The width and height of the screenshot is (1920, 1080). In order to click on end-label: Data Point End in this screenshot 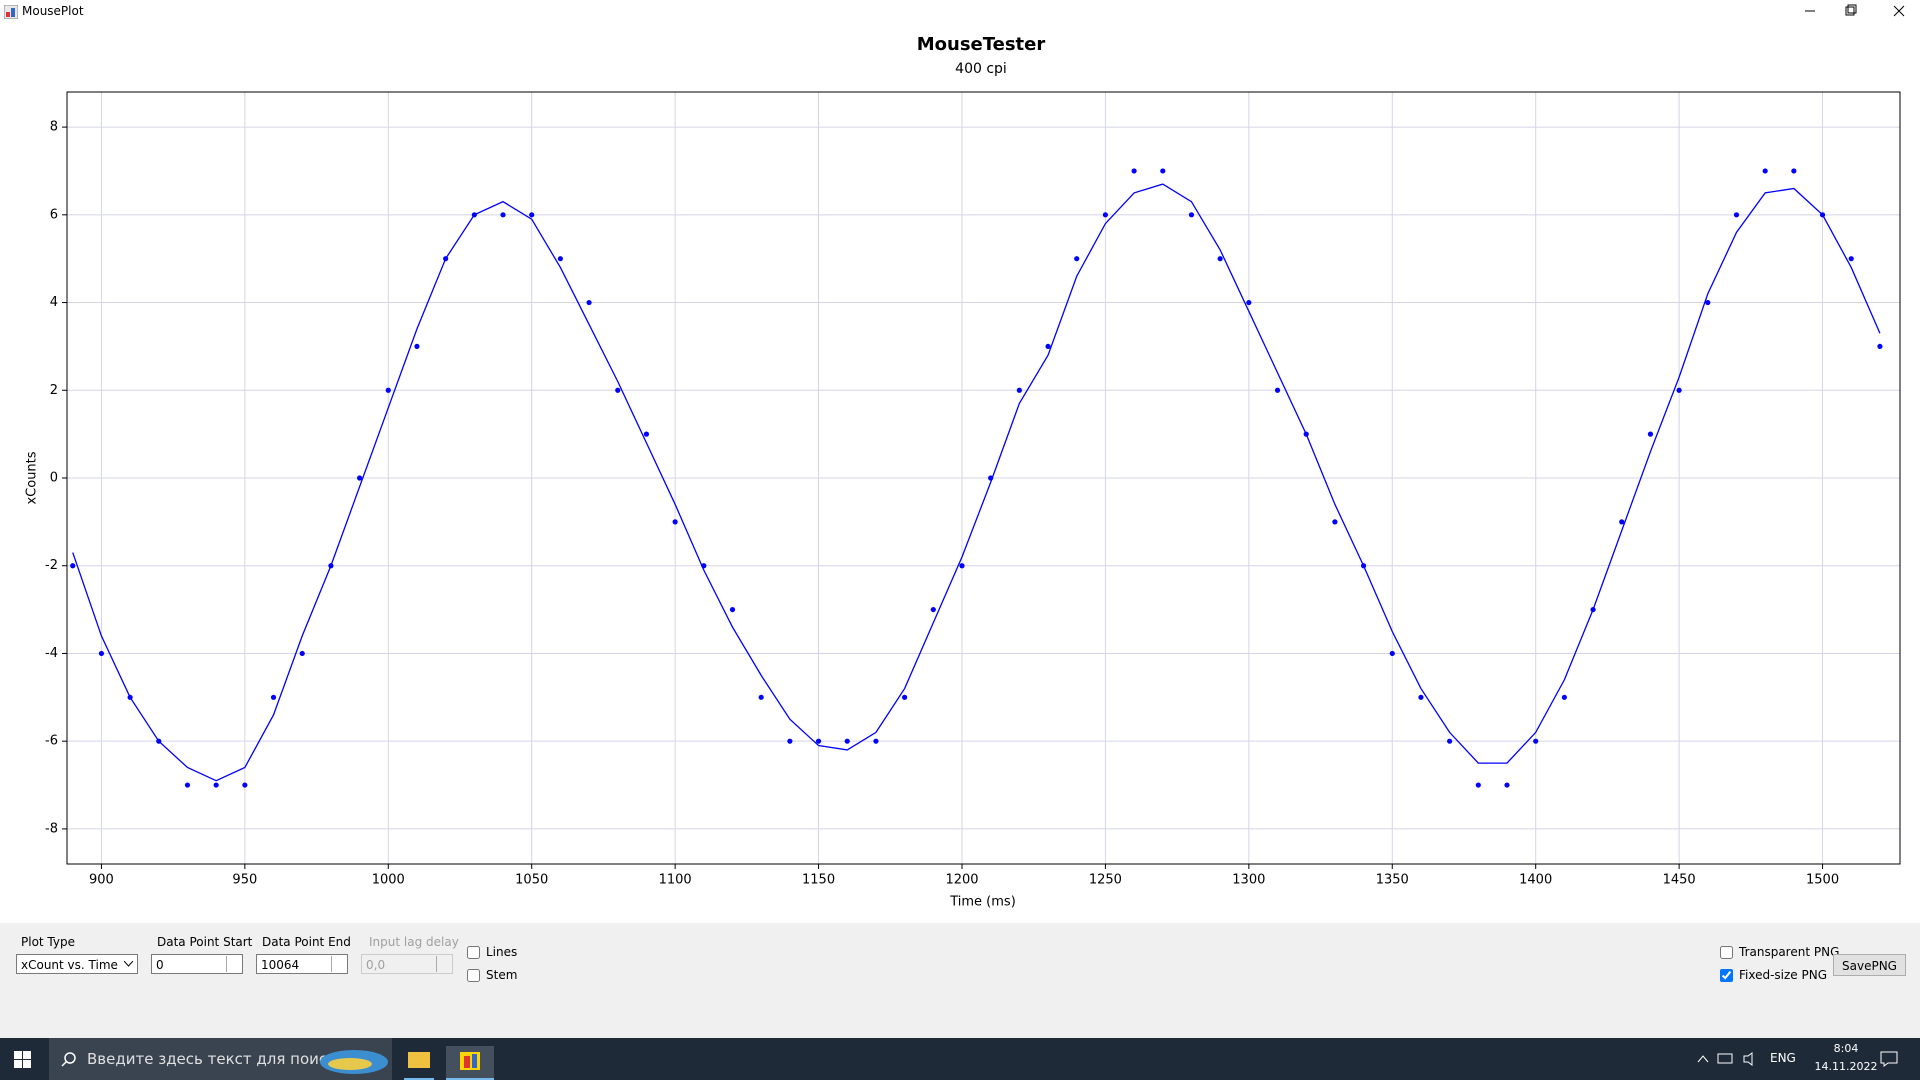, I will do `click(306, 942)`.